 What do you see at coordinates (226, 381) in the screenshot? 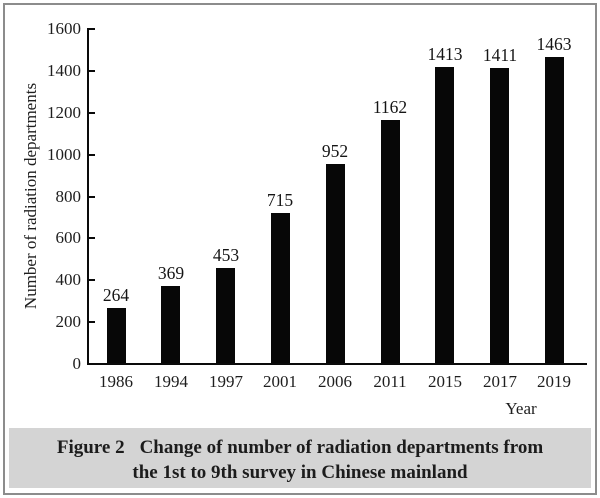
I see `x-tick-label: 1997` at bounding box center [226, 381].